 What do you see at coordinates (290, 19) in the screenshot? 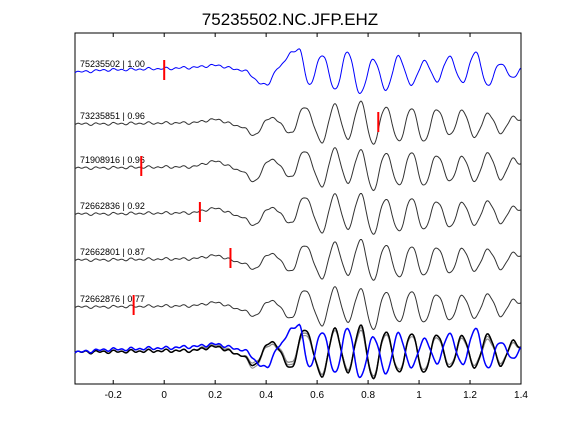
I see `chart-title: 75235502.NC.JFP.EHZ` at bounding box center [290, 19].